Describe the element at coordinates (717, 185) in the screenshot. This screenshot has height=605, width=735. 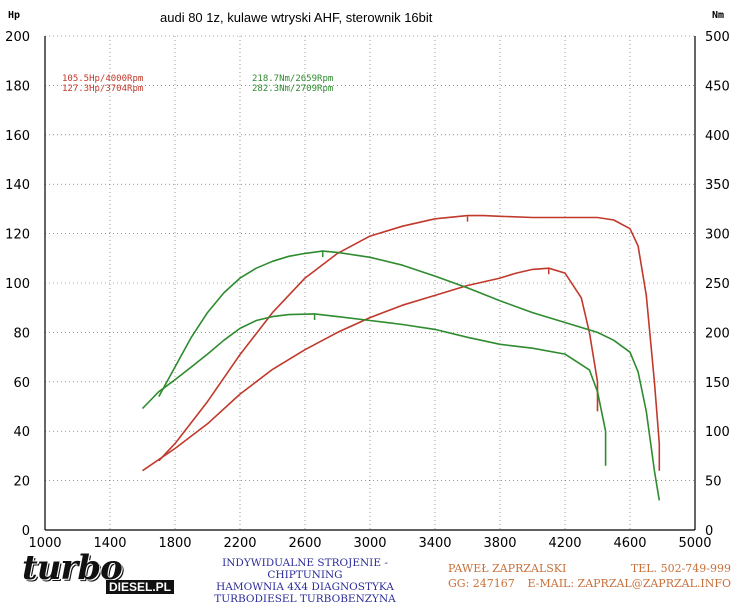
I see `y-right-tick-label: 350` at that location.